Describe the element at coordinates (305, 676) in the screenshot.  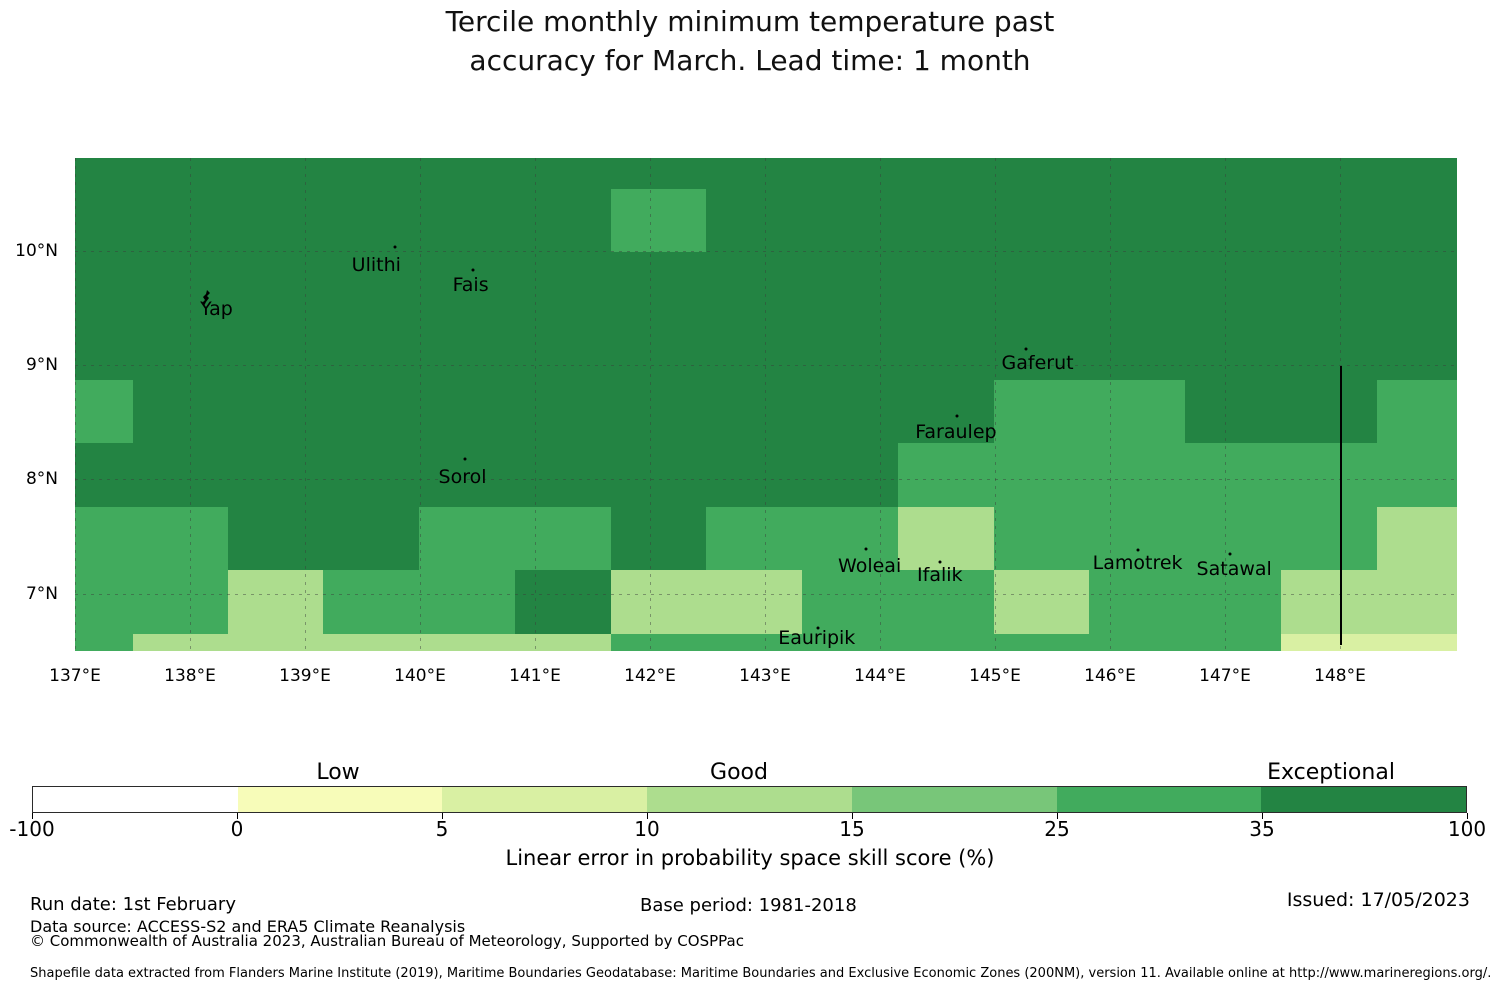
I see `longitude-tick-label: 139°E` at that location.